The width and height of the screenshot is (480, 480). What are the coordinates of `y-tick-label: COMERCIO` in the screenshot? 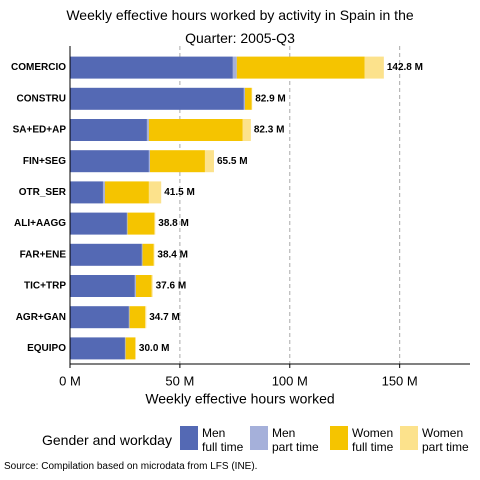 It's located at (38, 67).